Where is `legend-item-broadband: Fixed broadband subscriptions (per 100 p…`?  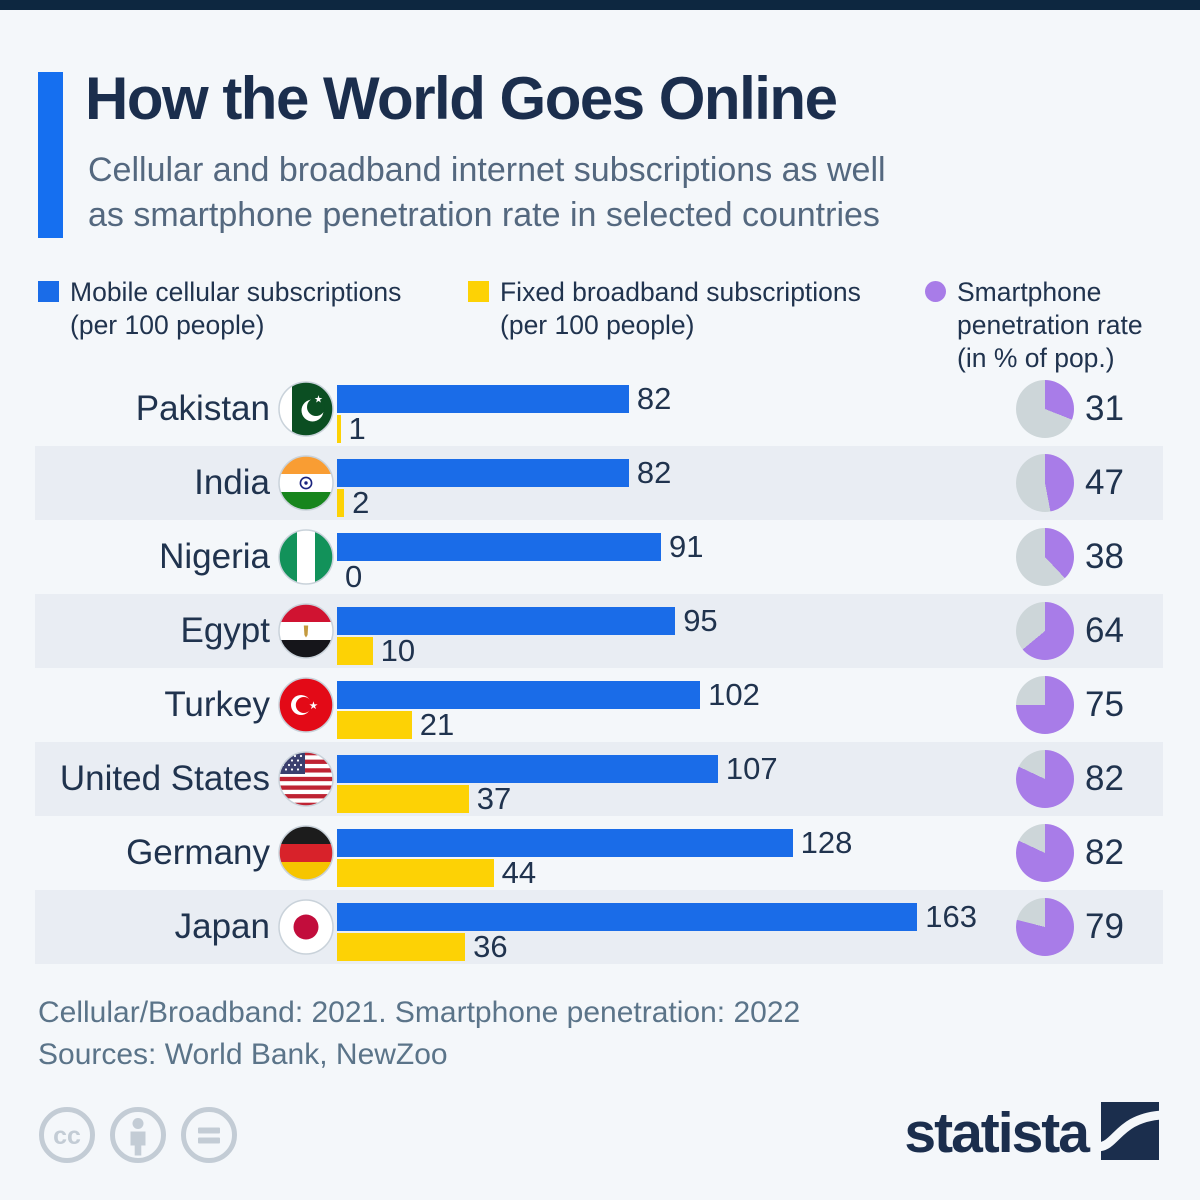
legend-item-broadband: Fixed broadband subscriptions (per 100 p… is located at coordinates (664, 309).